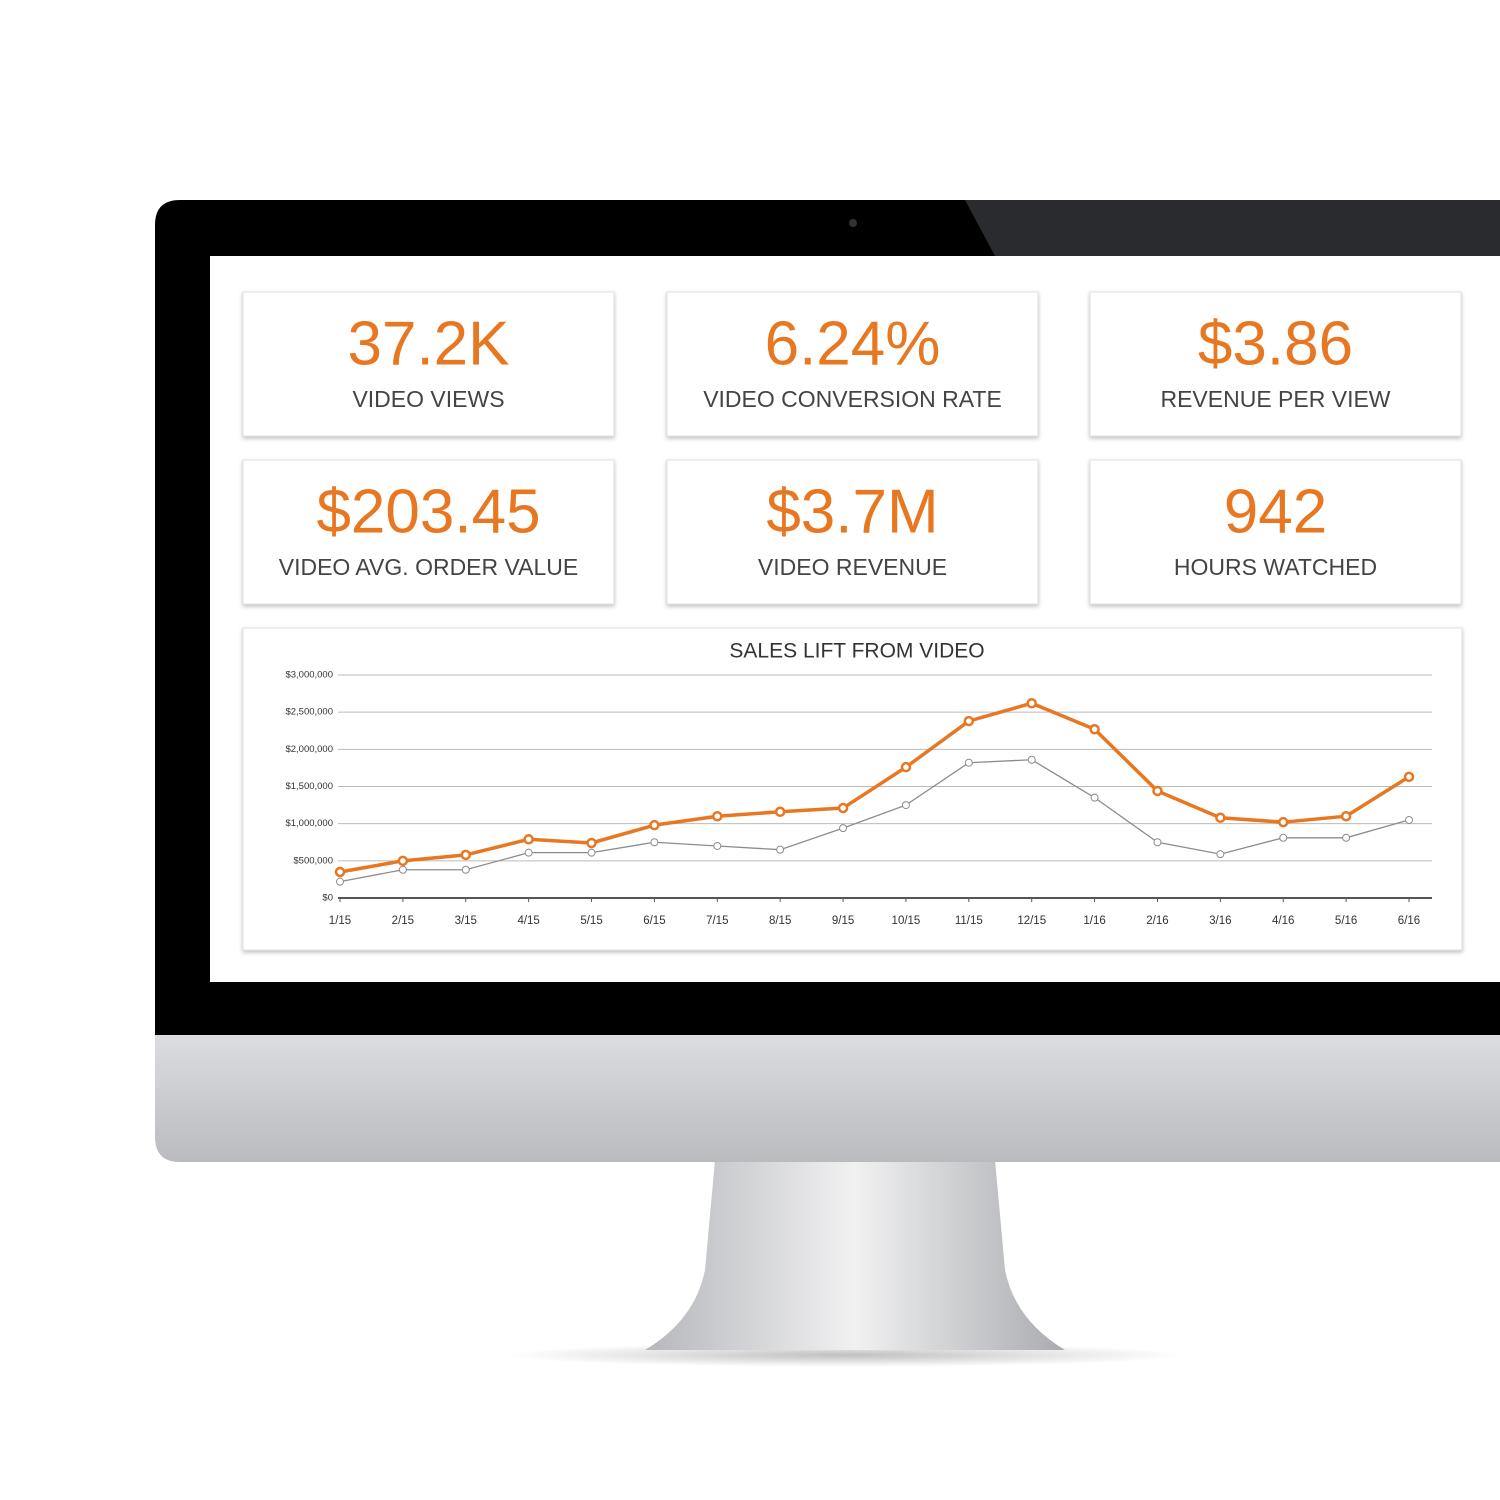  I want to click on x-tick-label: 3/15, so click(466, 921).